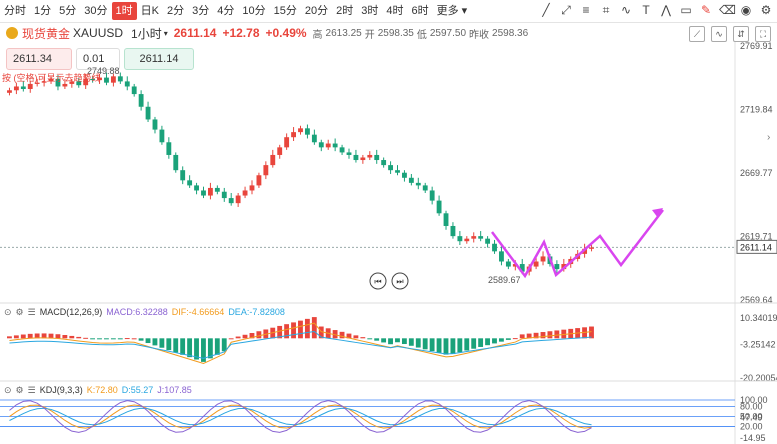  Describe the element at coordinates (316, 11) in the screenshot. I see `timeframe-tab: 20分` at that location.